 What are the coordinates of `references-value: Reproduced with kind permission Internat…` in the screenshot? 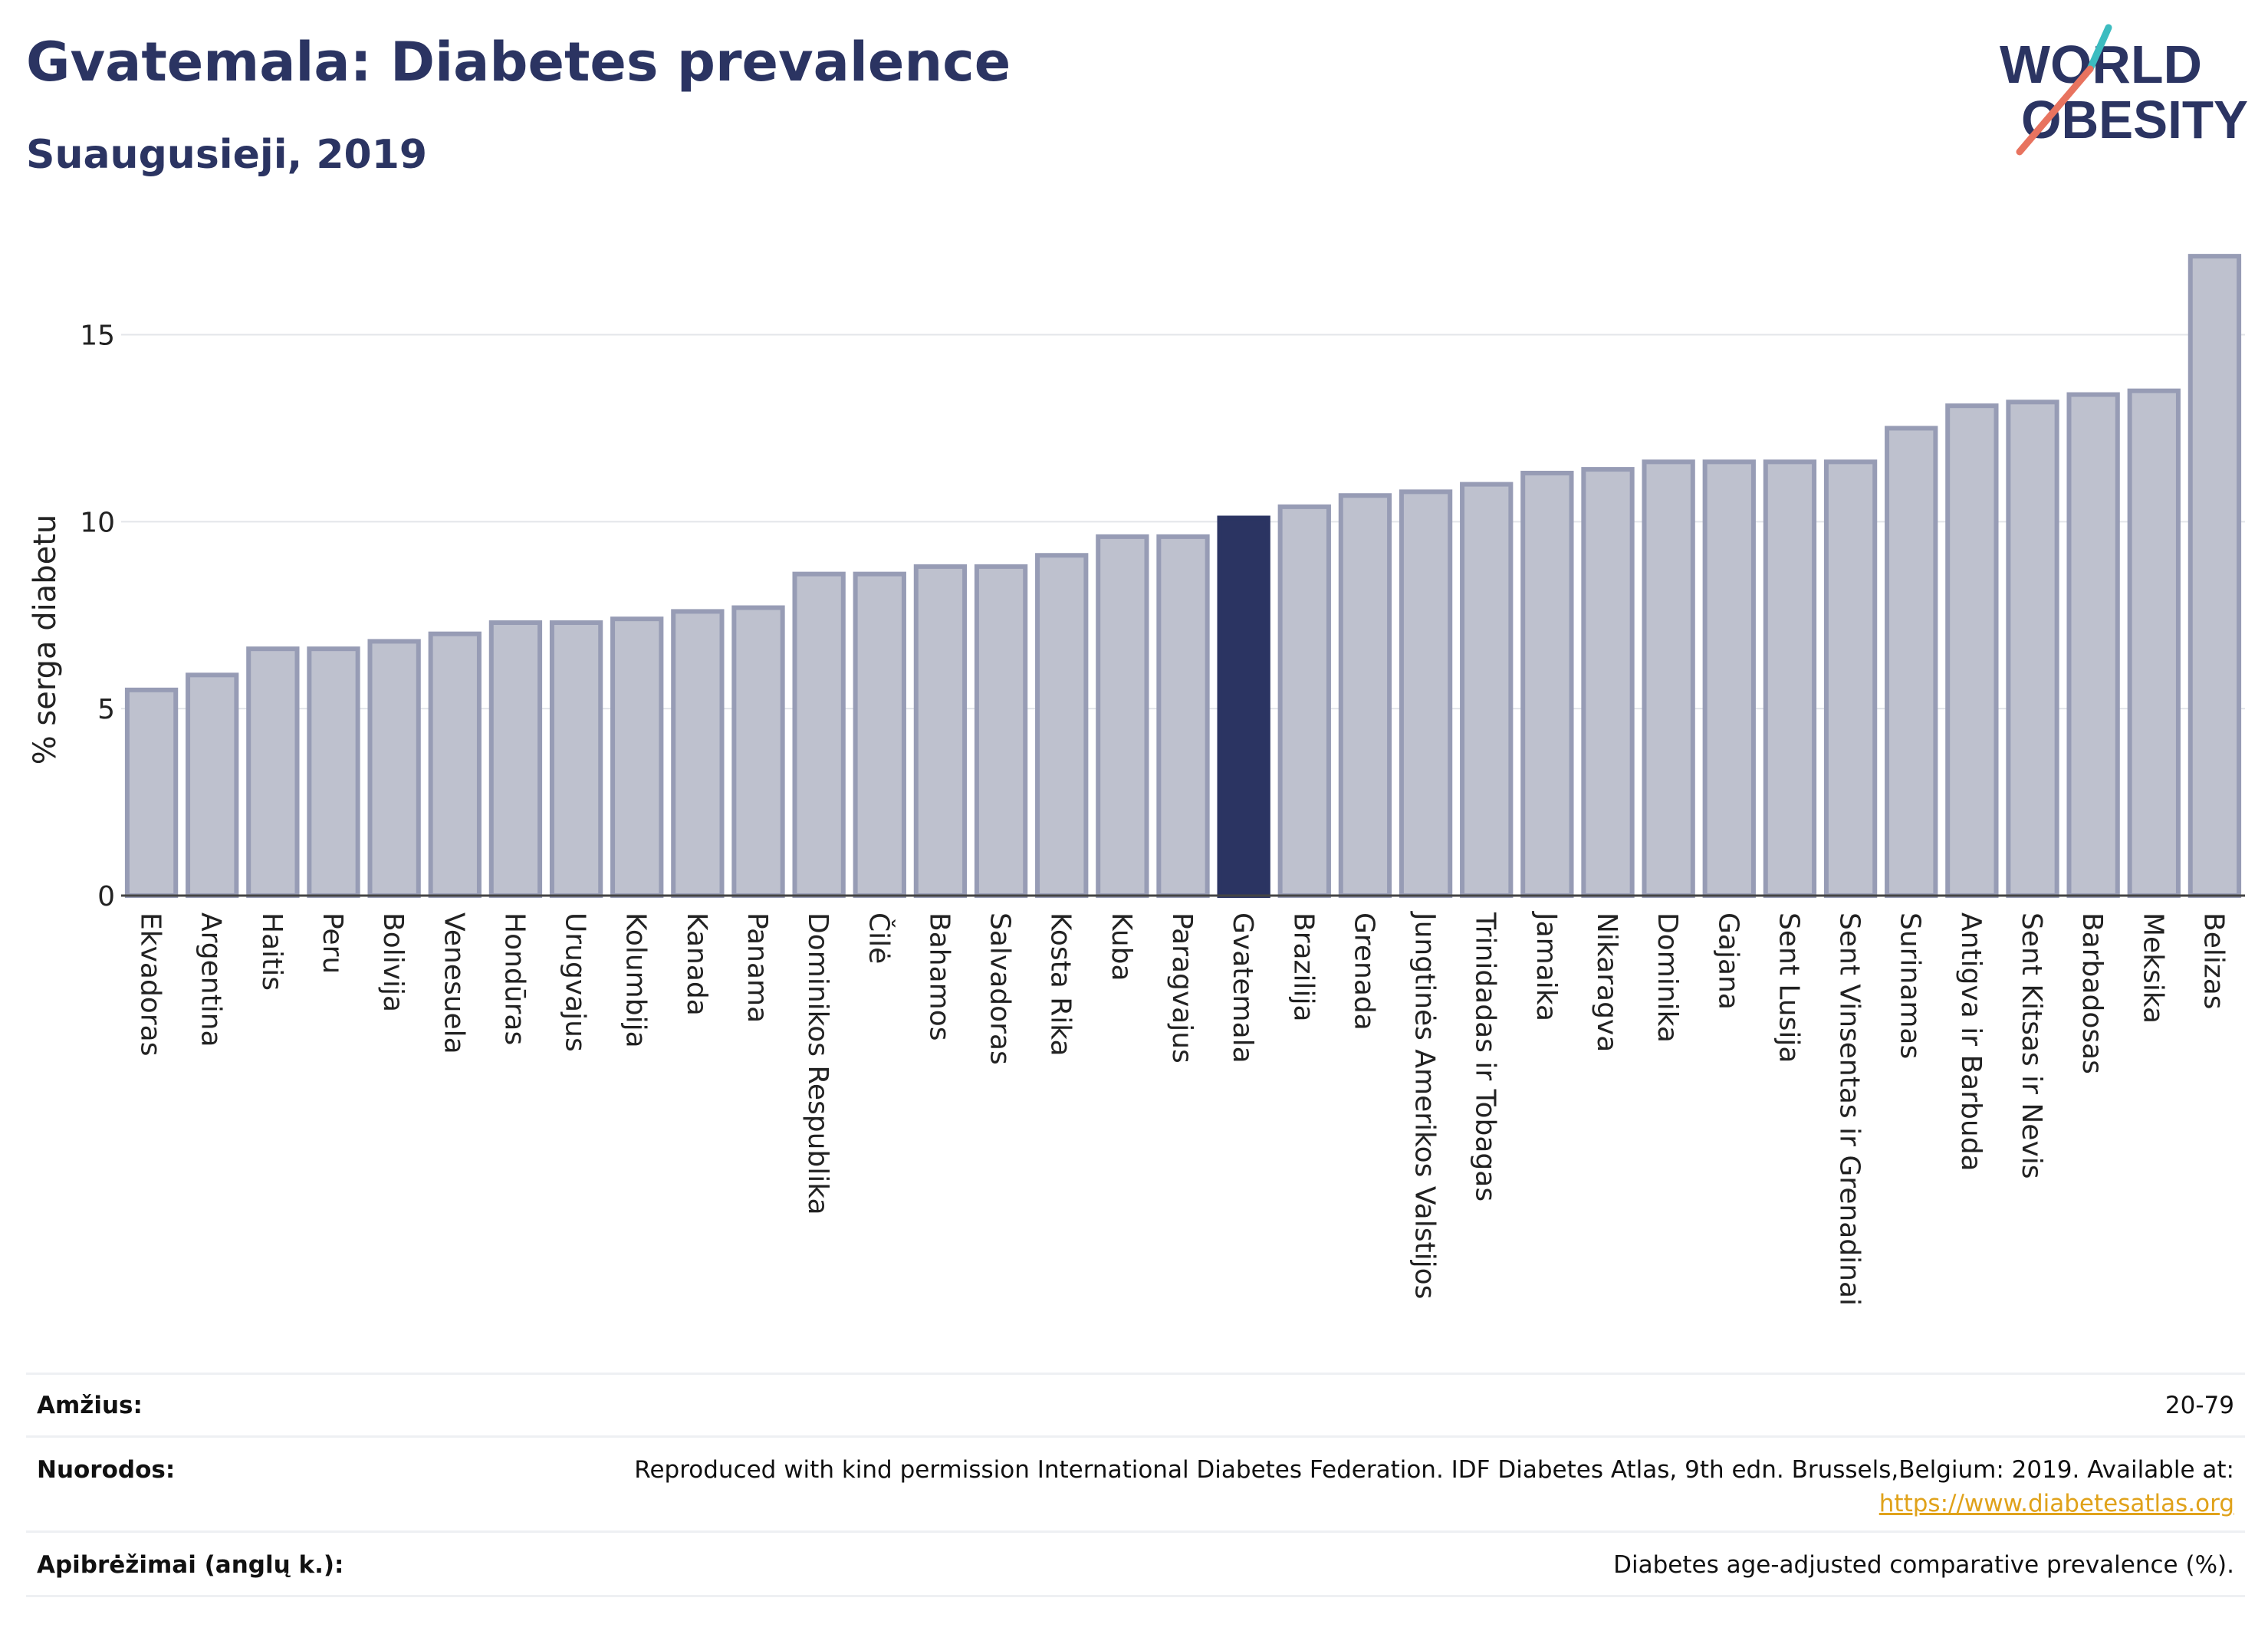 It's located at (1434, 1487).